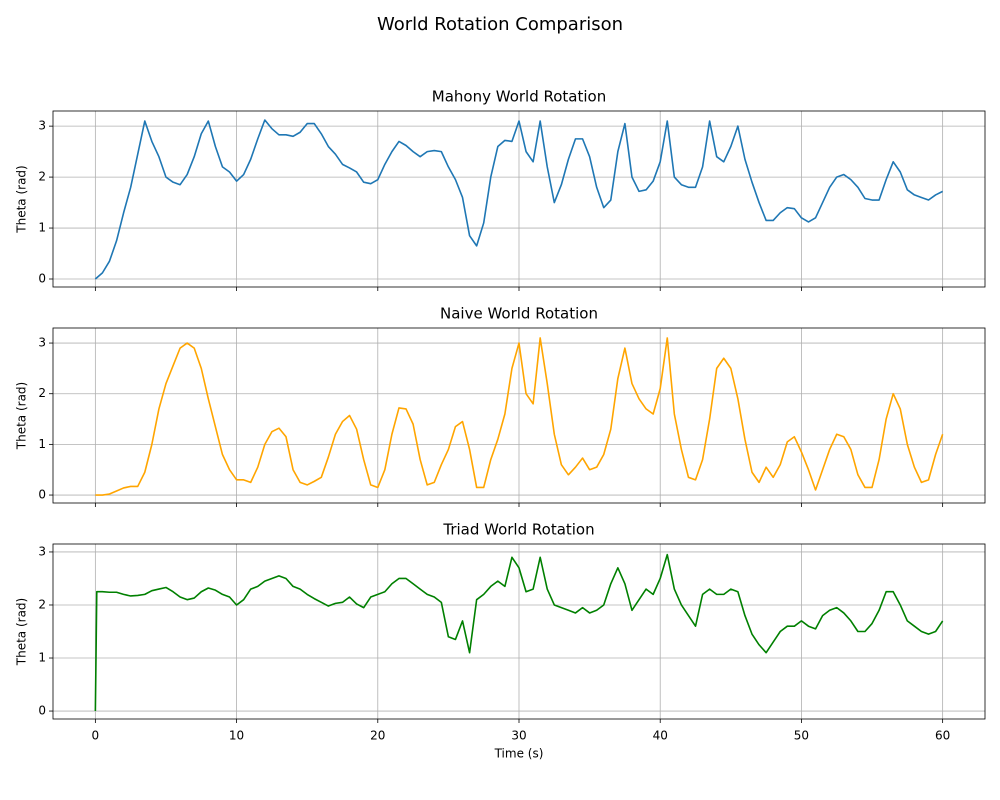  What do you see at coordinates (500, 24) in the screenshot?
I see `figure-title: World Rotation Comparison` at bounding box center [500, 24].